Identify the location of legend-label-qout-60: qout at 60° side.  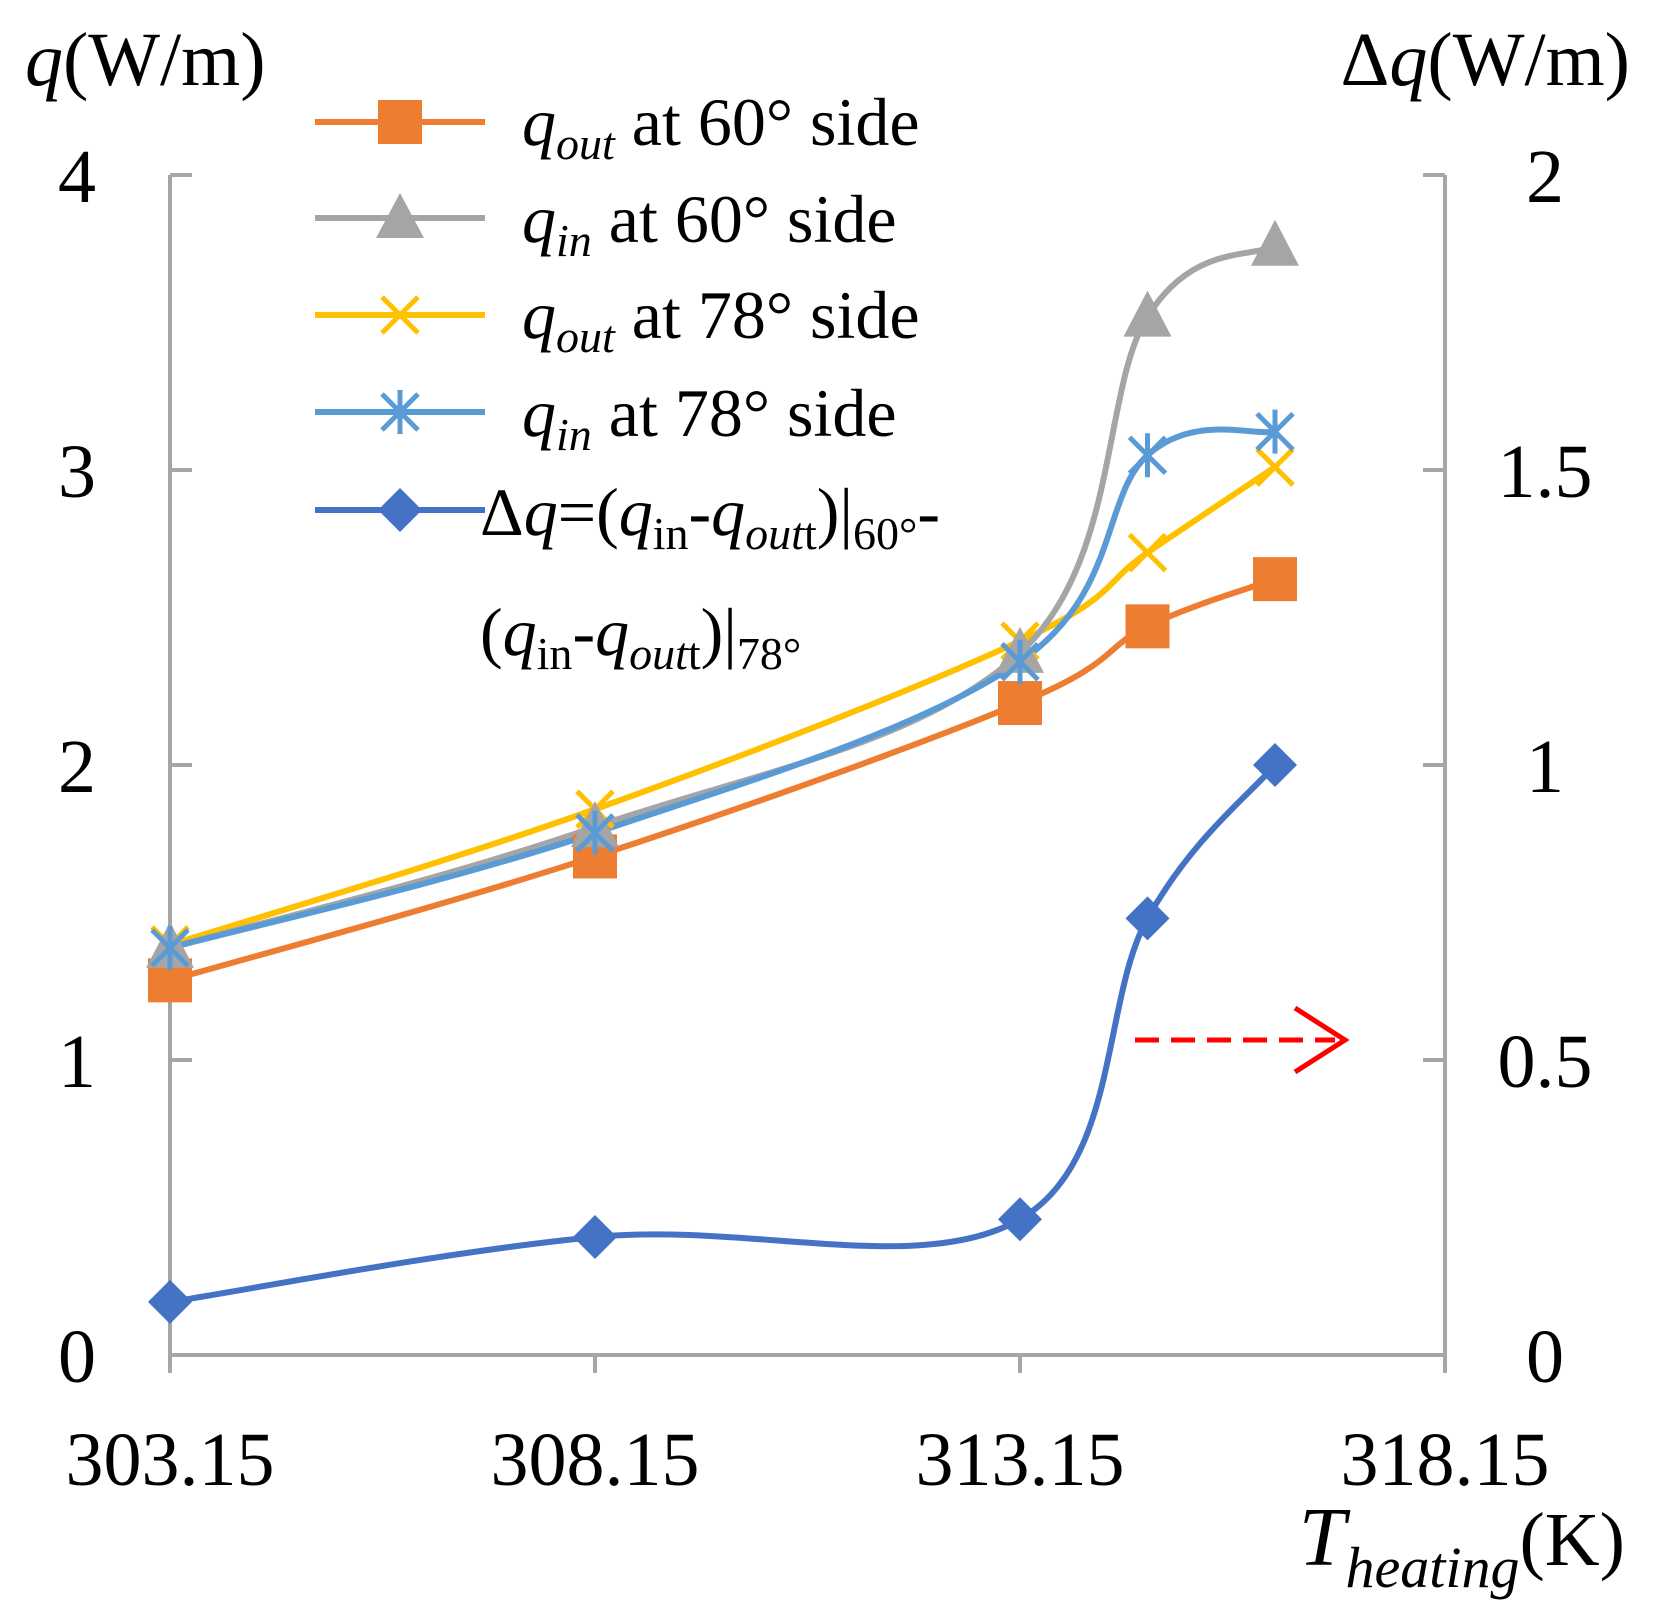
(721, 126).